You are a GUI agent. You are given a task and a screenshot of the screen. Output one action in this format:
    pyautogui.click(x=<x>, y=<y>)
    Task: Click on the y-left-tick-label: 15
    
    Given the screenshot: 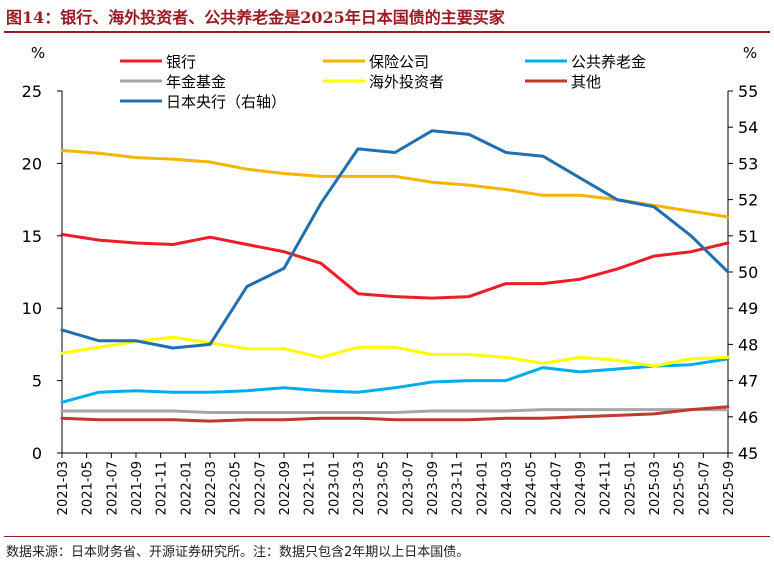 What is the action you would take?
    pyautogui.click(x=32, y=236)
    